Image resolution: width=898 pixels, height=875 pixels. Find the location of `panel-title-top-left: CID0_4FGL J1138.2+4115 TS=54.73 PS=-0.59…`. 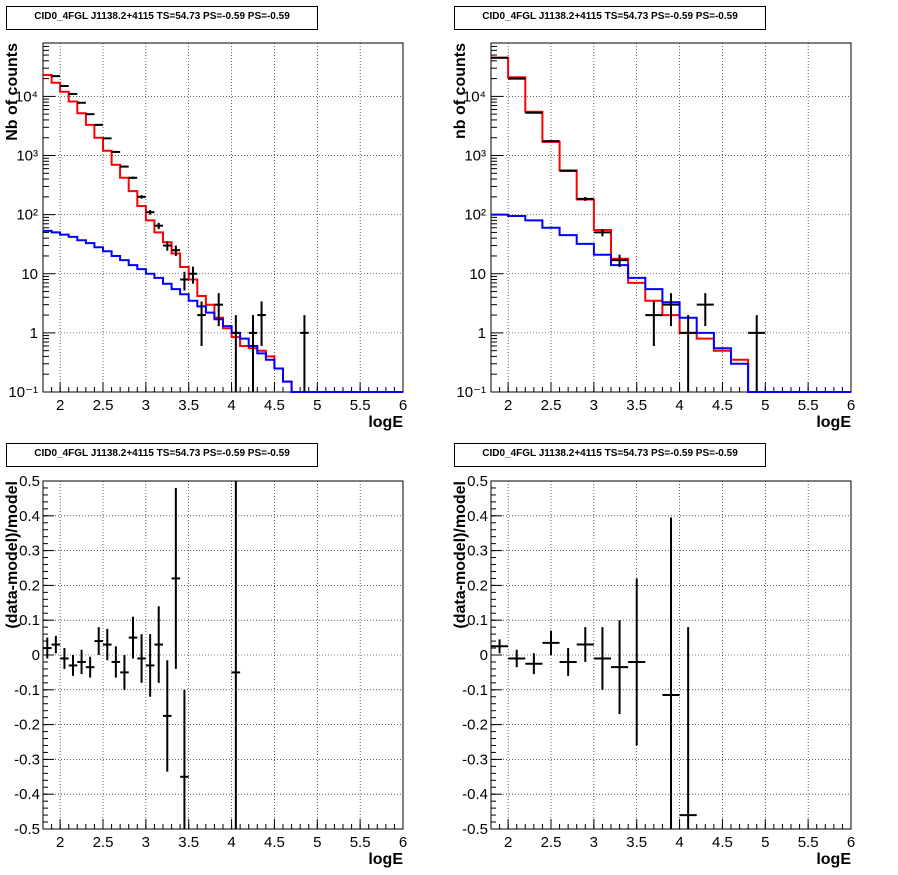

panel-title-top-left: CID0_4FGL J1138.2+4115 TS=54.73 PS=-0.59… is located at coordinates (162, 18).